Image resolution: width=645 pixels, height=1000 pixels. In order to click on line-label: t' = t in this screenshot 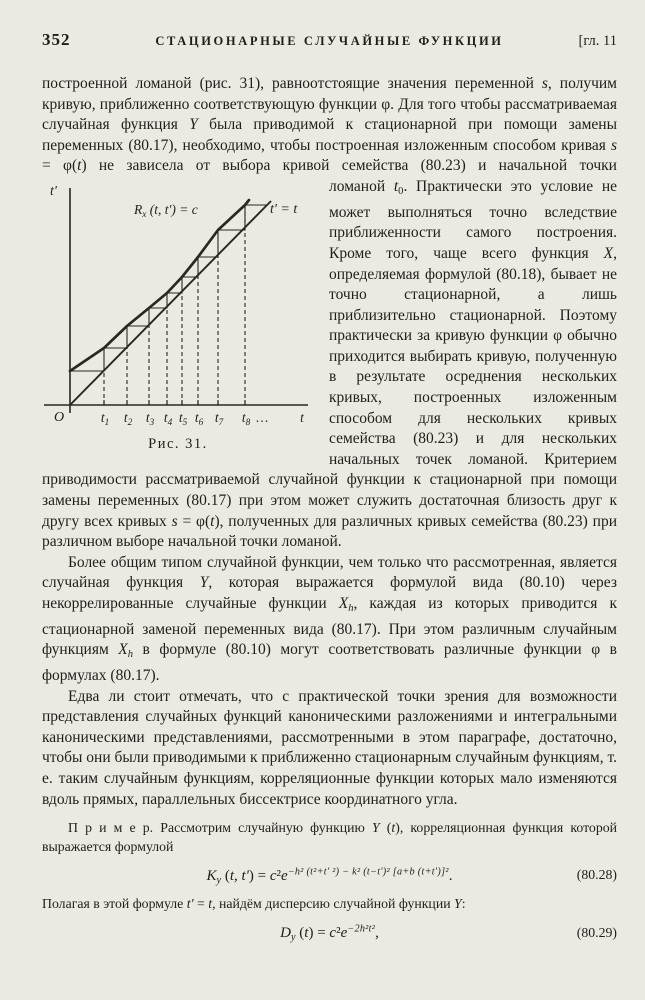, I will do `click(284, 209)`.